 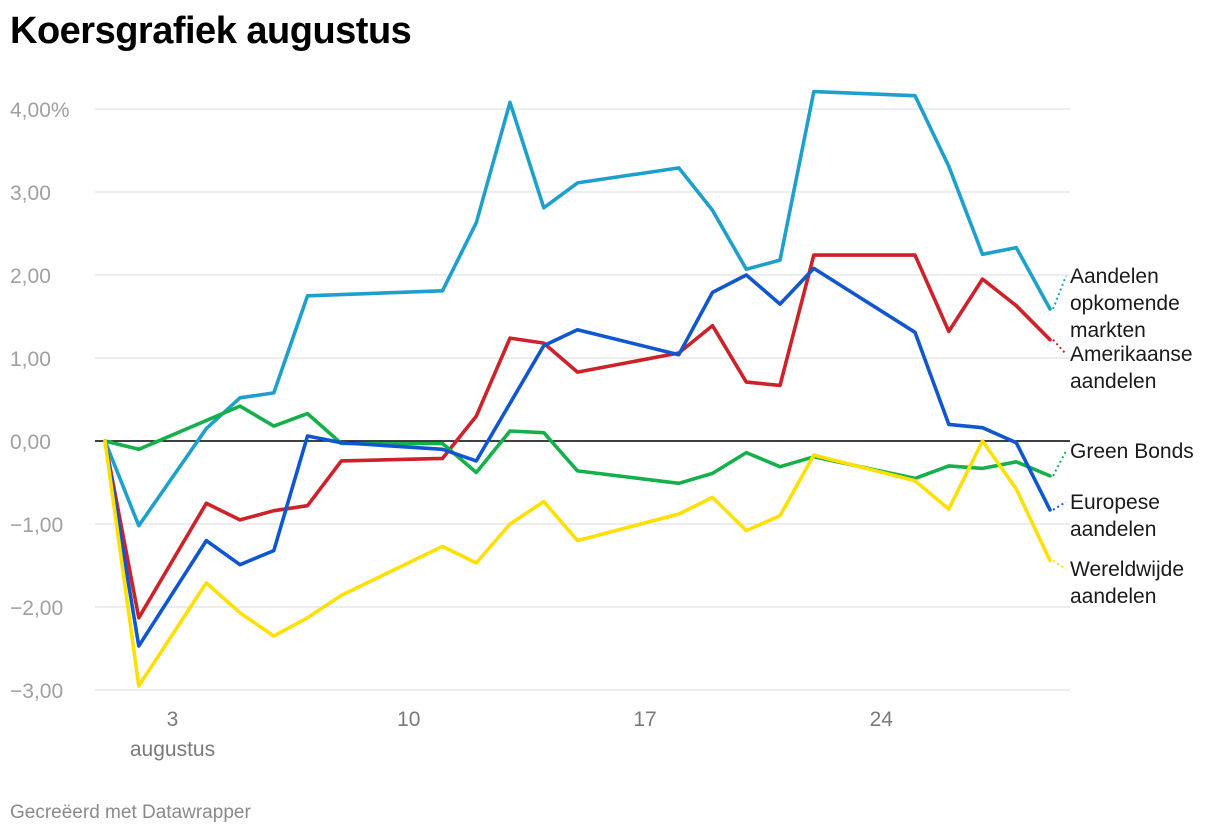 What do you see at coordinates (1131, 354) in the screenshot?
I see `series-label-line: Amerikaanse` at bounding box center [1131, 354].